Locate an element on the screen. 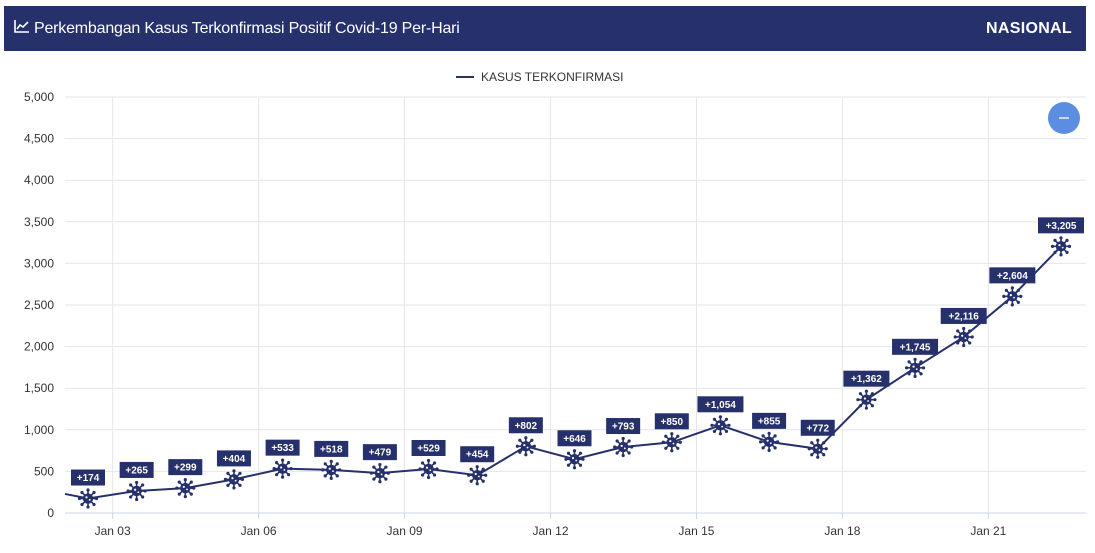 This screenshot has width=1095, height=553. legend: KASUS TERKONFIRMASI is located at coordinates (539, 77).